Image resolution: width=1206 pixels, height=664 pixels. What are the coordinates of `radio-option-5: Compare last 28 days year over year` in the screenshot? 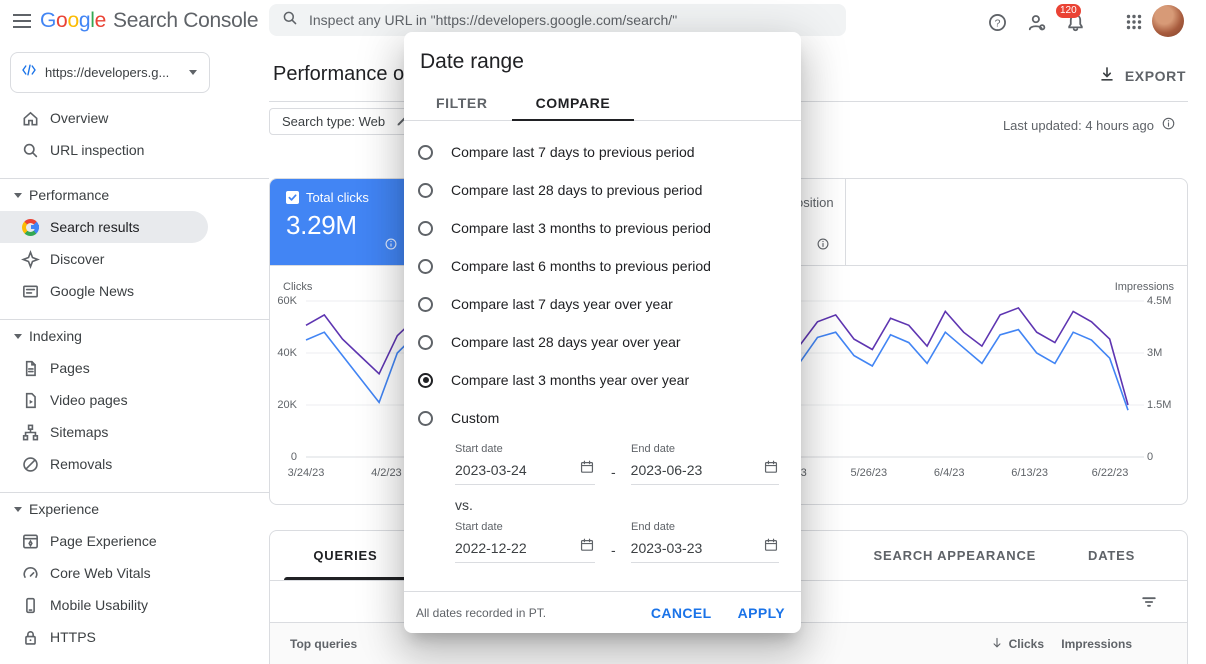 It's located at (602, 342).